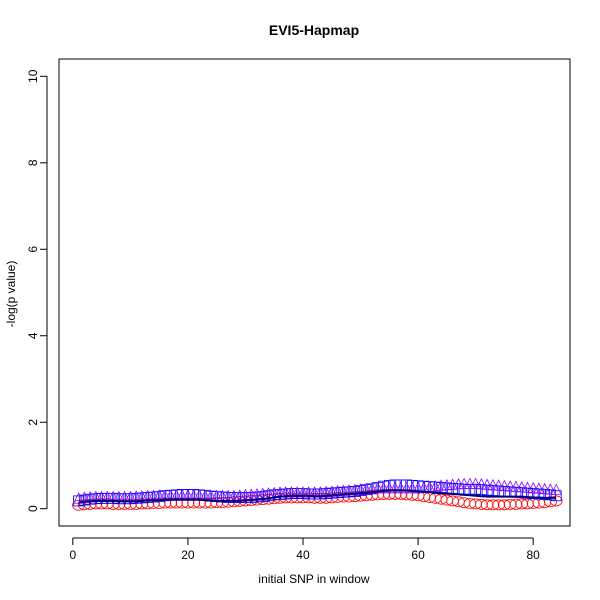 This screenshot has width=600, height=600. Describe the element at coordinates (533, 555) in the screenshot. I see `x-tick-label: 80` at that location.